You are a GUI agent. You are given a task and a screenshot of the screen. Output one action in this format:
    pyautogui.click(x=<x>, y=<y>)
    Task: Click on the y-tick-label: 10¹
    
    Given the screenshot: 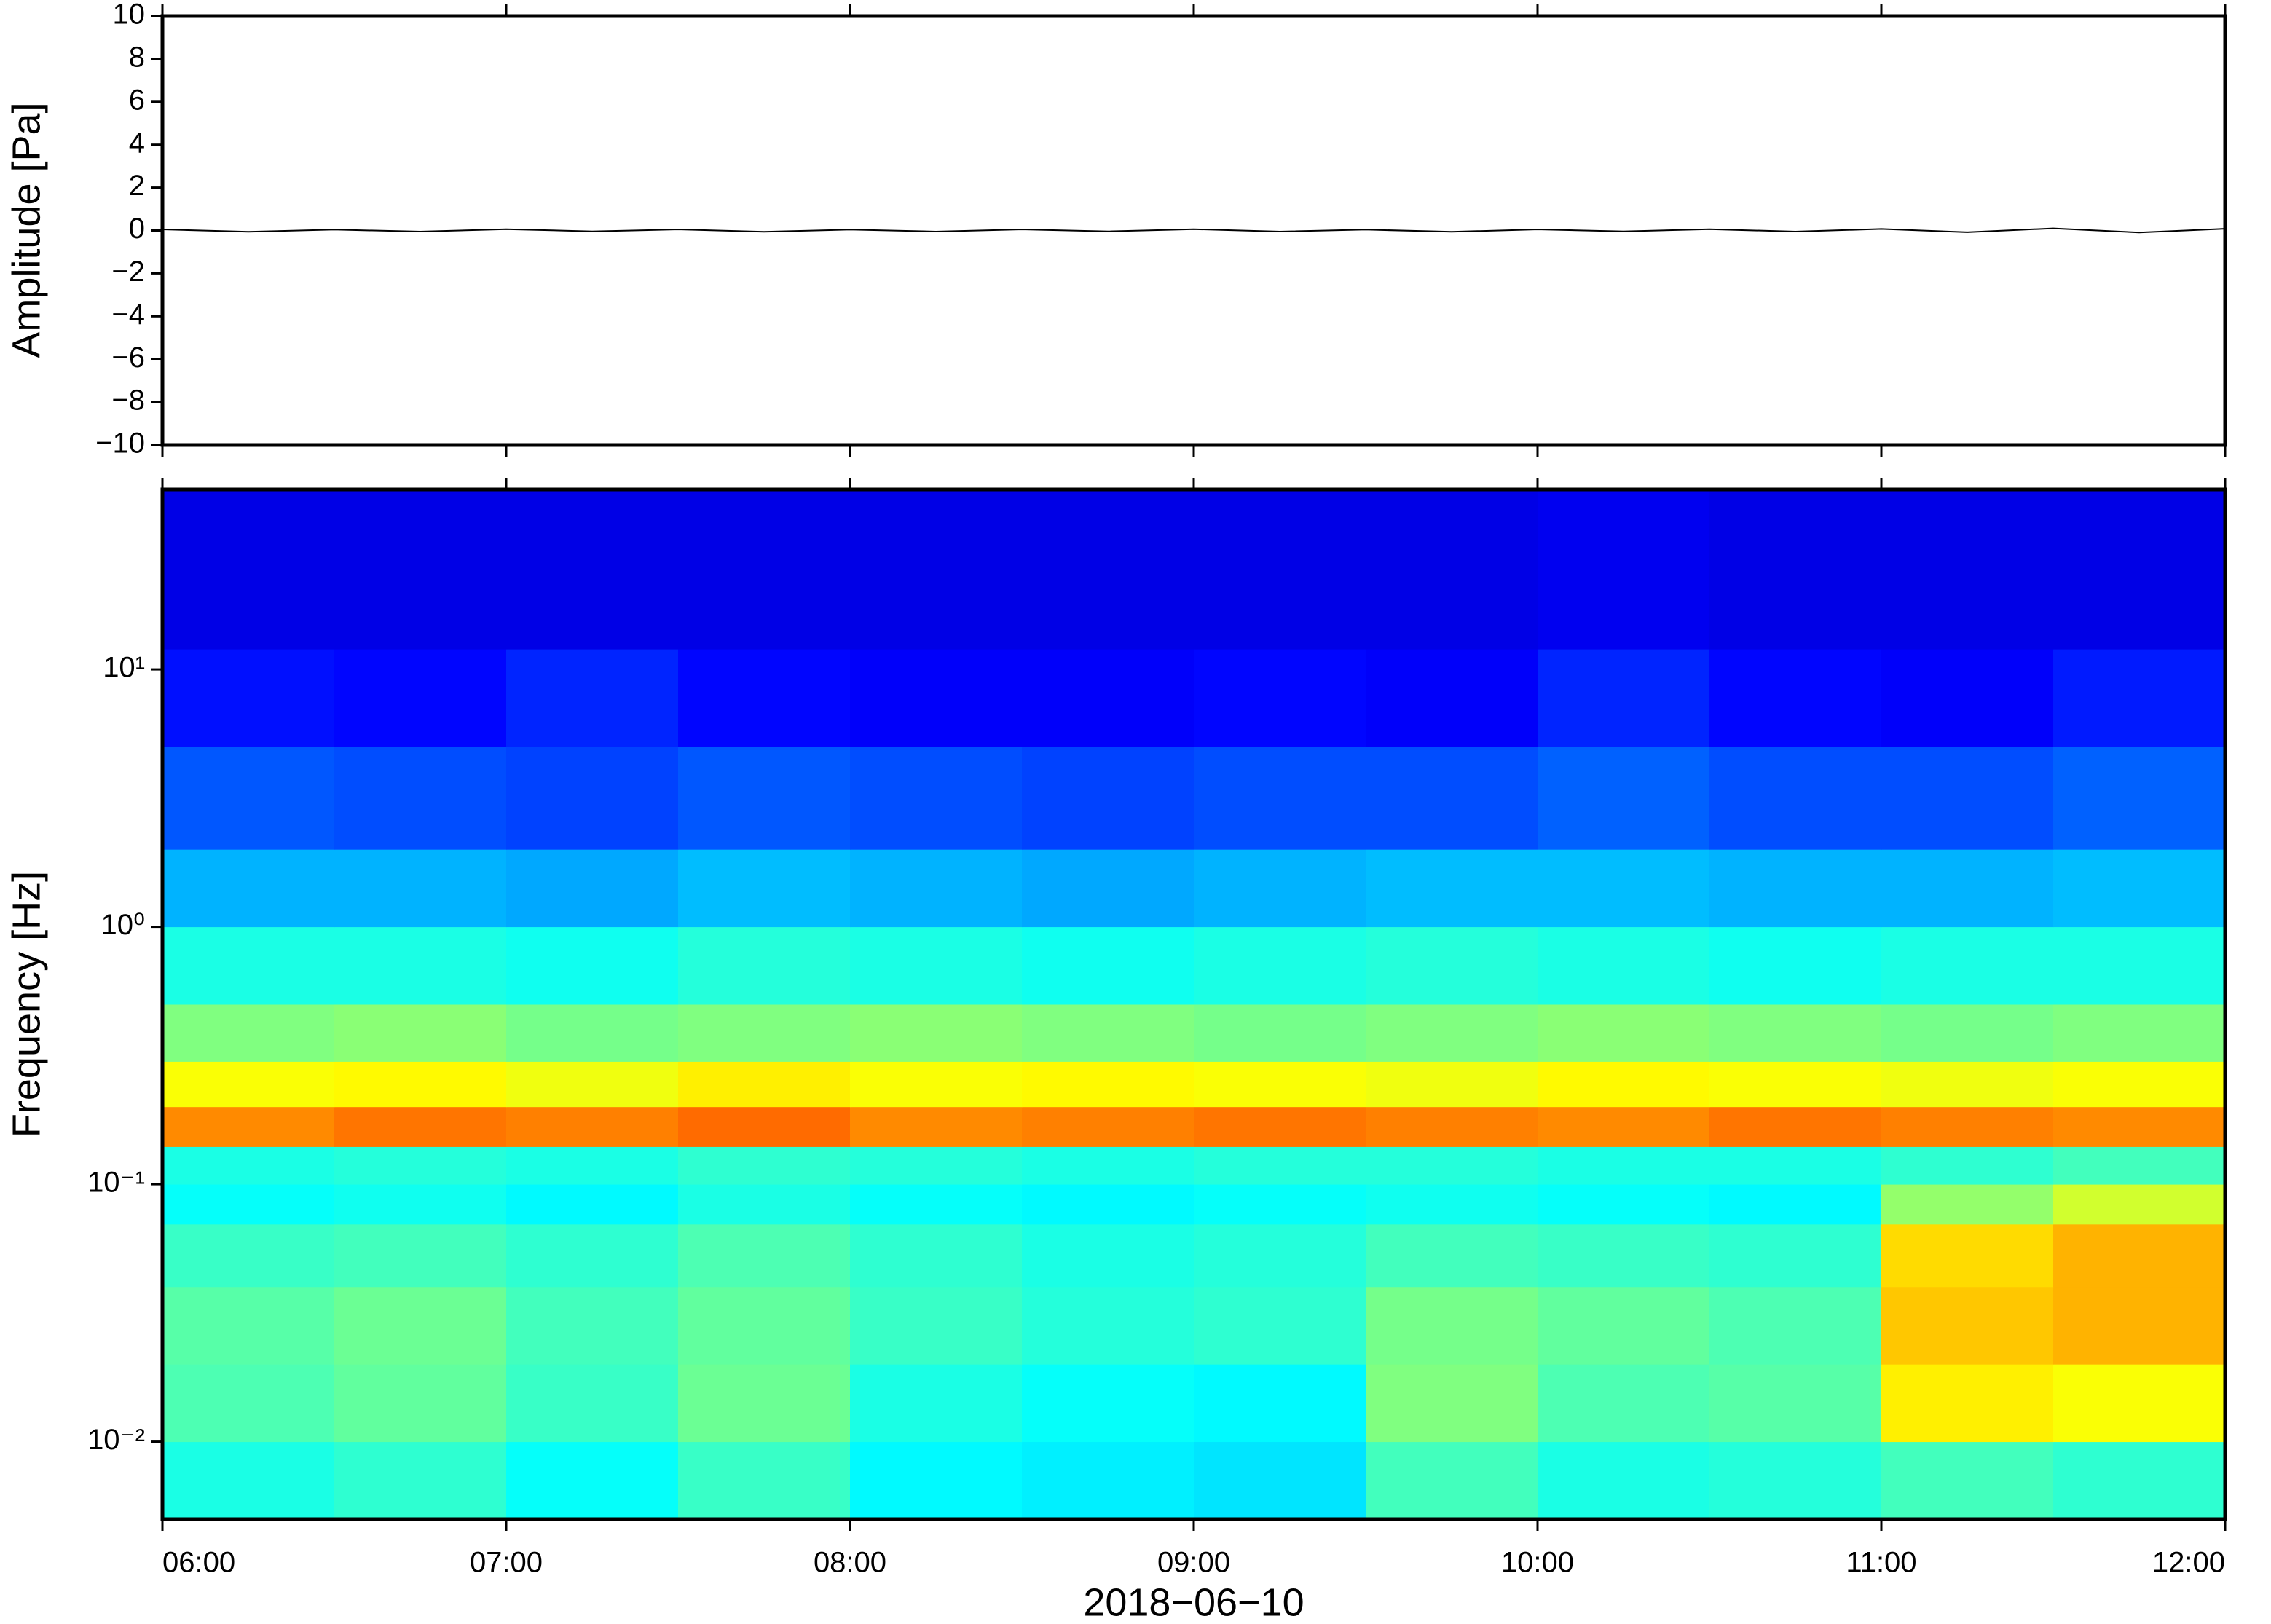 What is the action you would take?
    pyautogui.click(x=124, y=668)
    